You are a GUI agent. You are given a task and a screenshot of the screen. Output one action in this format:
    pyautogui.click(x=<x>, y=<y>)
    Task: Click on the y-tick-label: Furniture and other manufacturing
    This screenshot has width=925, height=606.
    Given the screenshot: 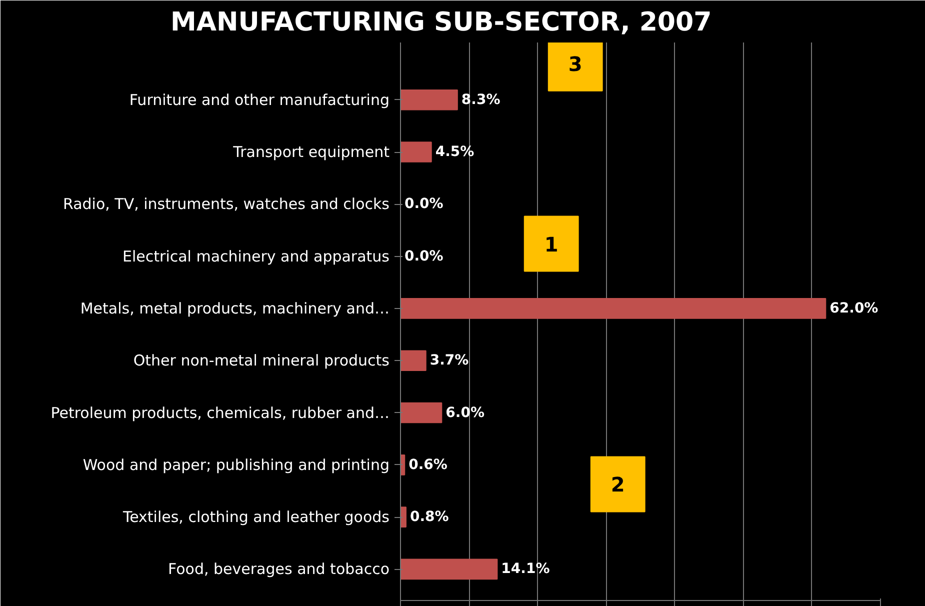 What is the action you would take?
    pyautogui.click(x=259, y=99)
    